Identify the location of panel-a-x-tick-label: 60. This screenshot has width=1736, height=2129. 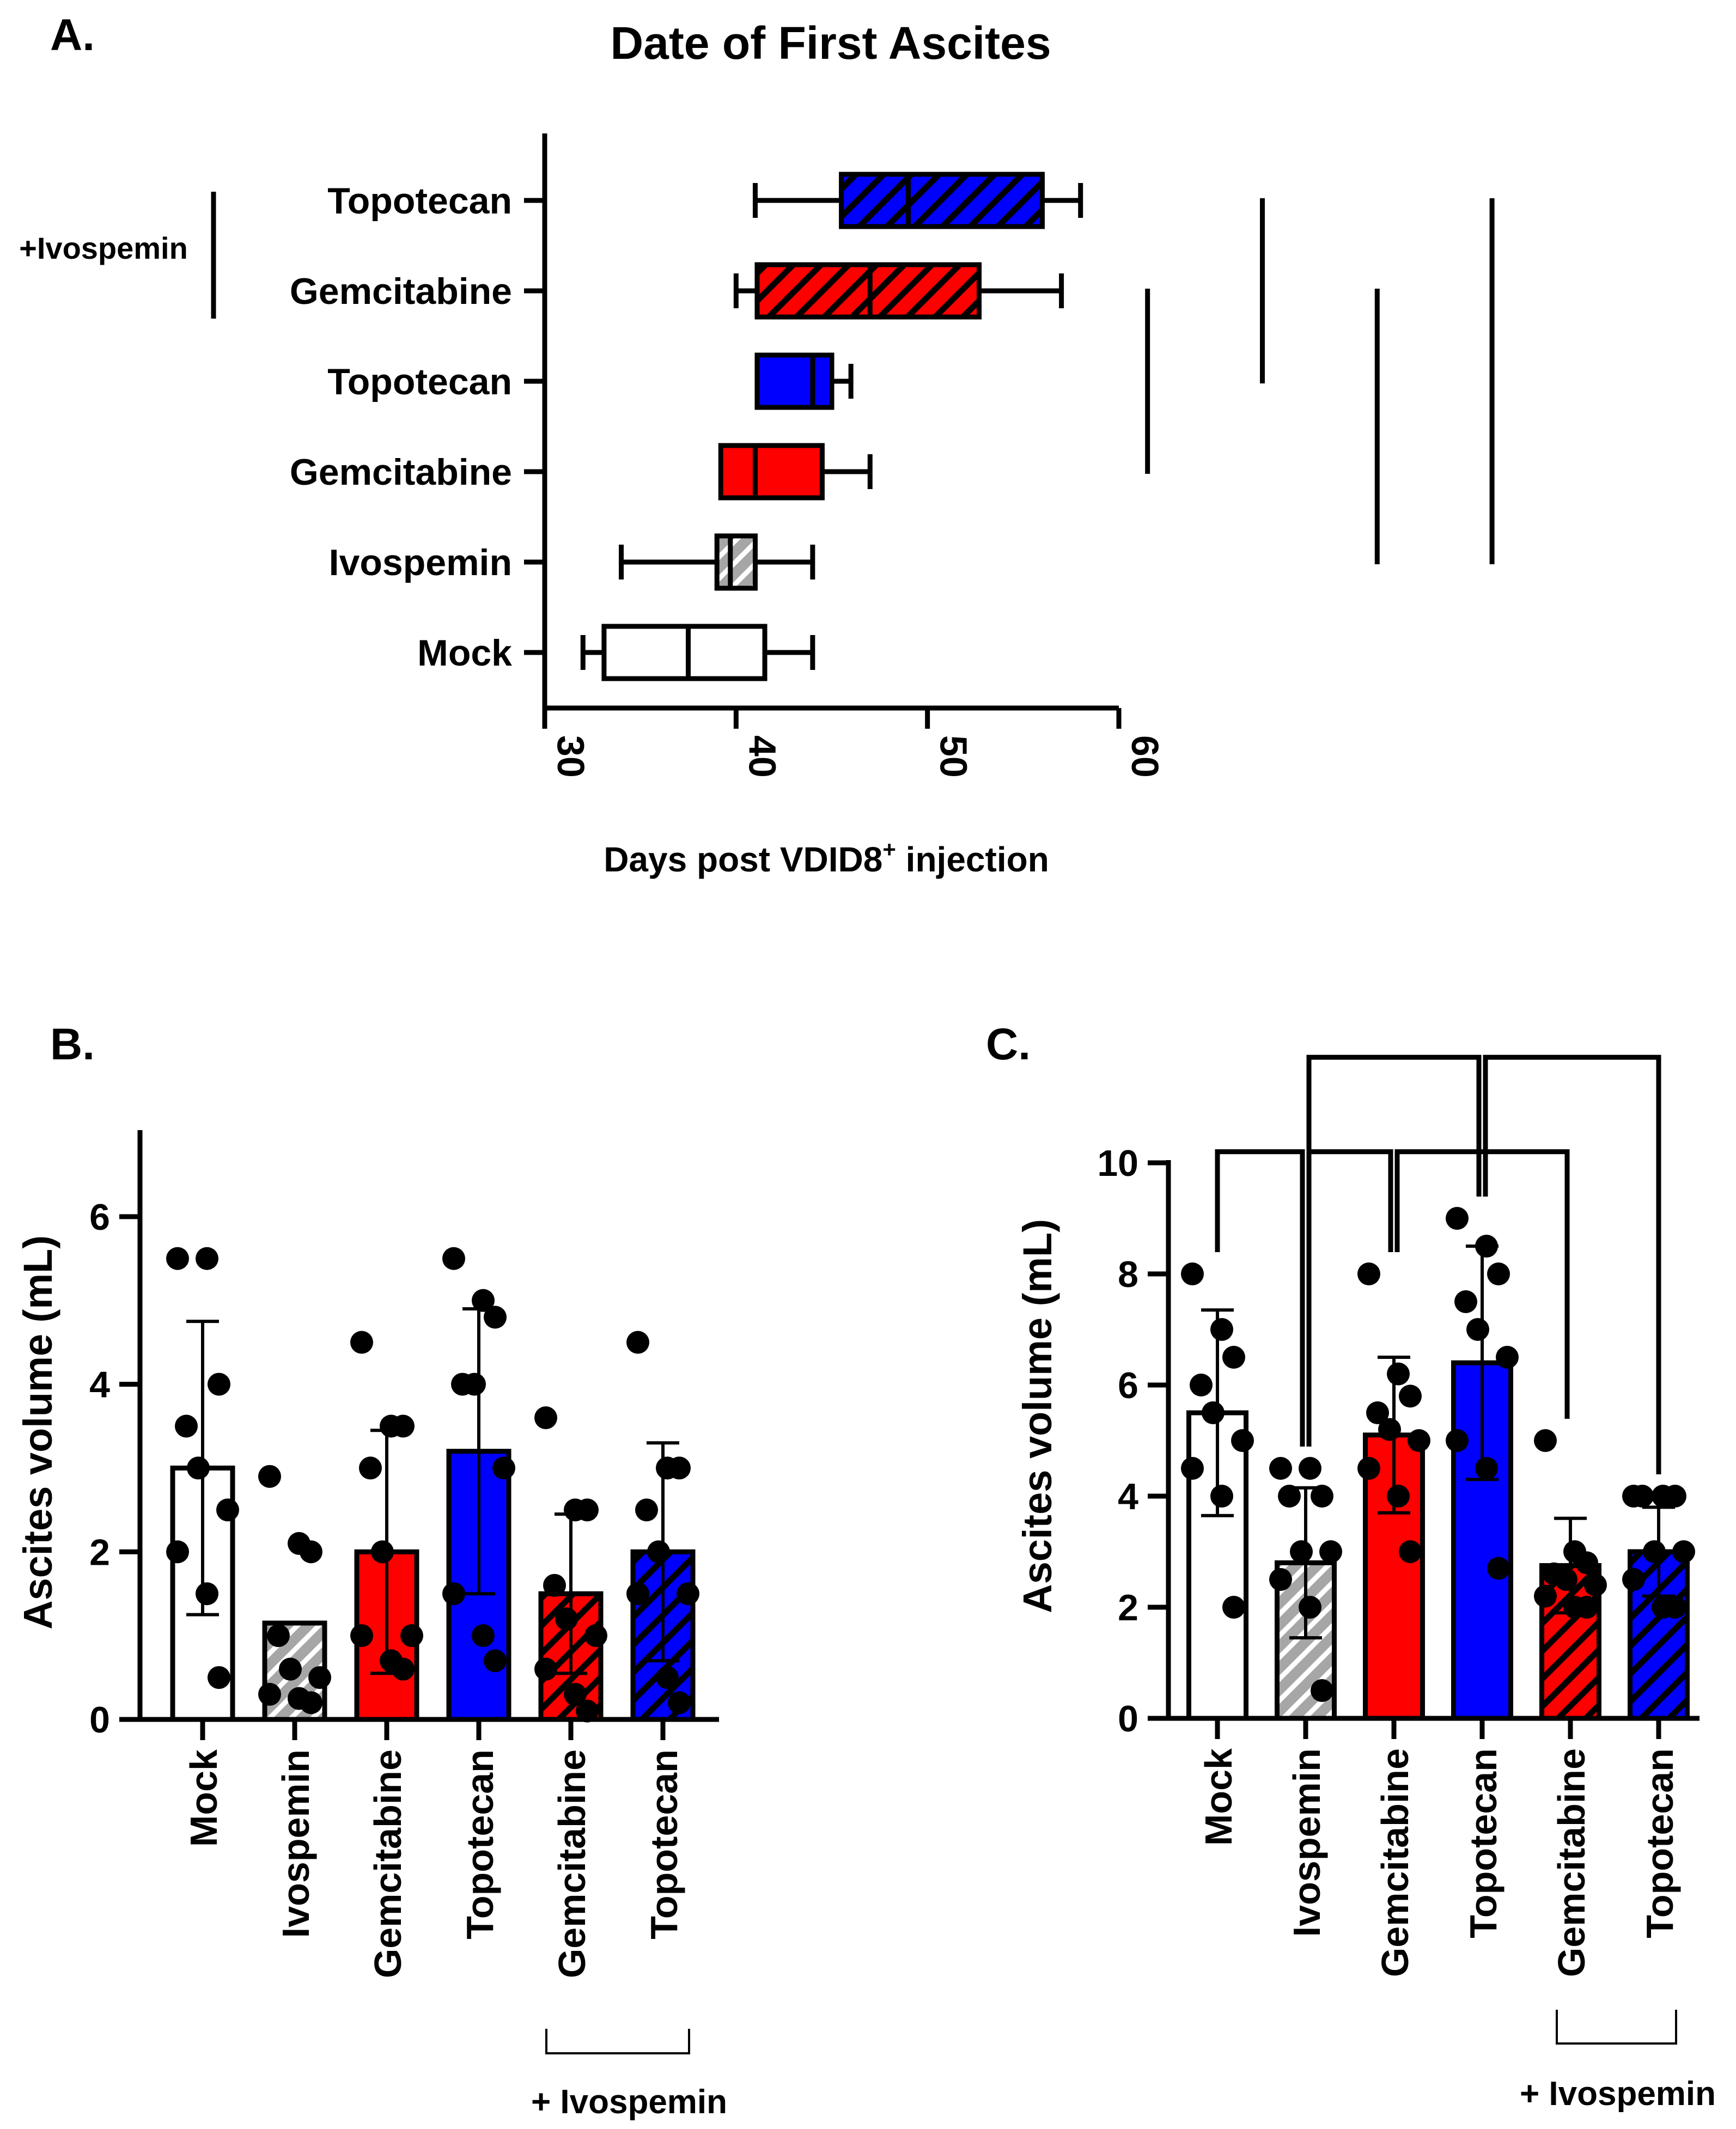
(1145, 756).